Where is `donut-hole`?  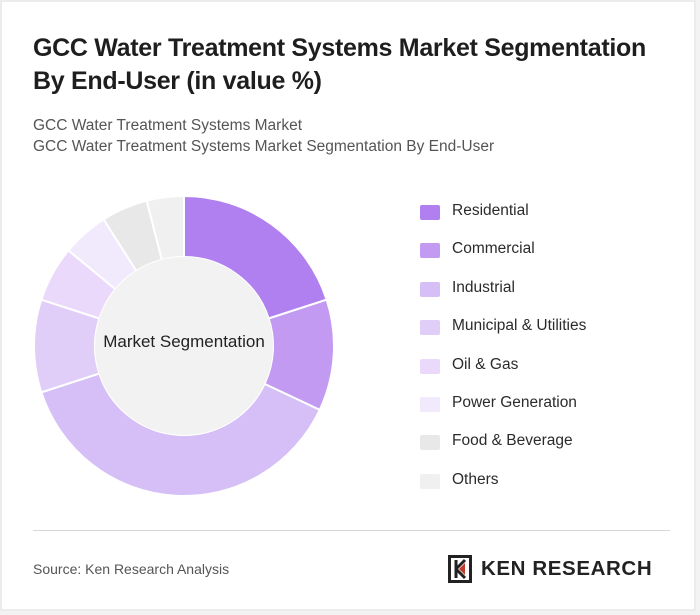 donut-hole is located at coordinates (184, 346).